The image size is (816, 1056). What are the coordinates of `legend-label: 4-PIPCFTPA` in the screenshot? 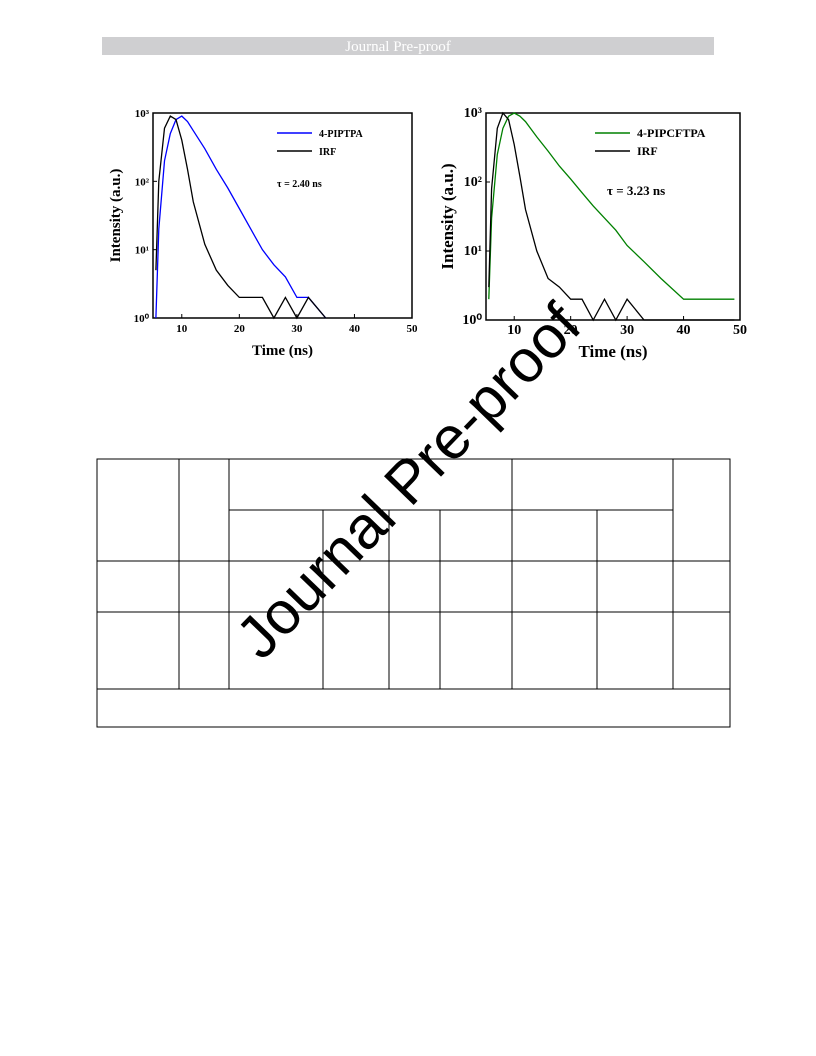 It's located at (671, 133).